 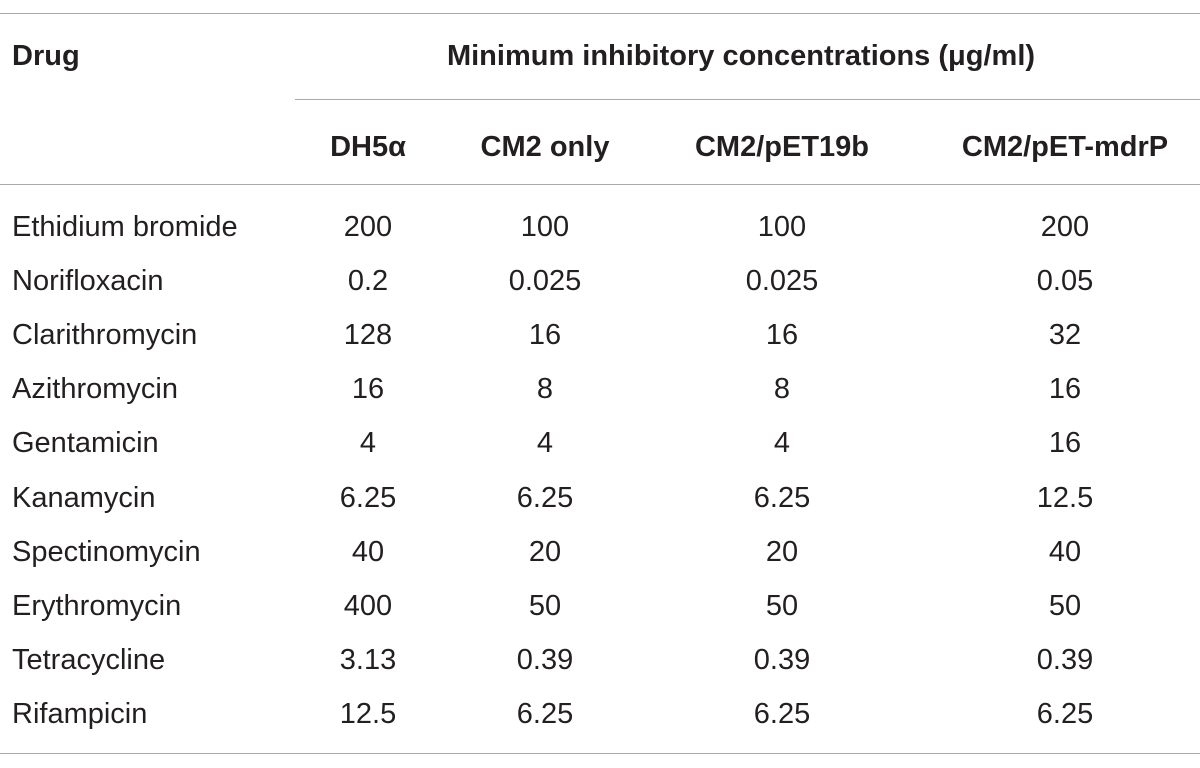 What do you see at coordinates (368, 335) in the screenshot?
I see `mic-value: 128` at bounding box center [368, 335].